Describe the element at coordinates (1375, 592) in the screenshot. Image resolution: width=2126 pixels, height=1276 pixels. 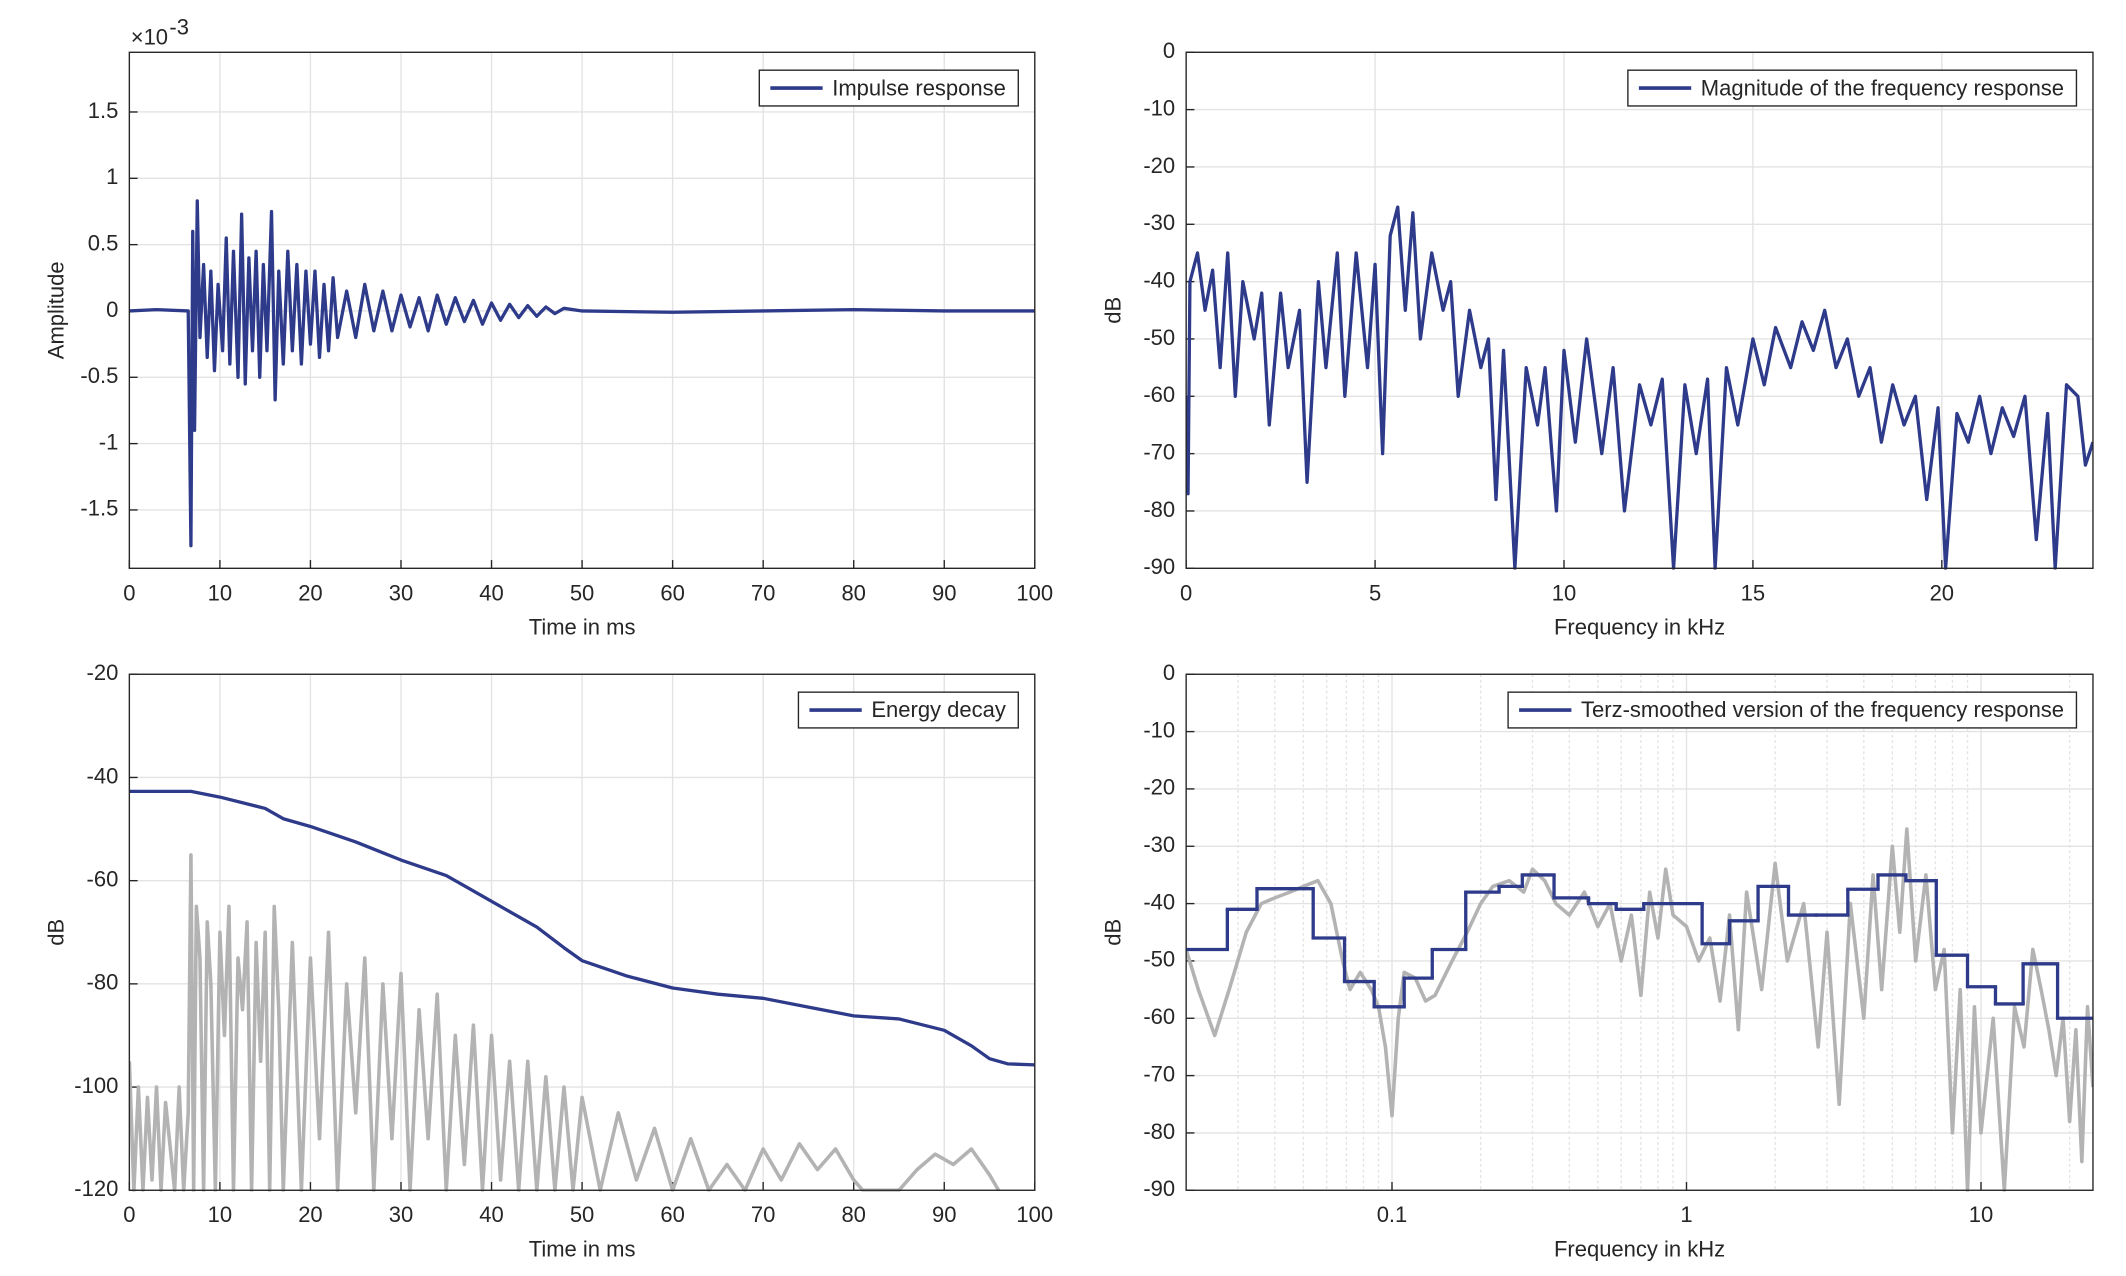
I see `x-tick-label: 5` at that location.